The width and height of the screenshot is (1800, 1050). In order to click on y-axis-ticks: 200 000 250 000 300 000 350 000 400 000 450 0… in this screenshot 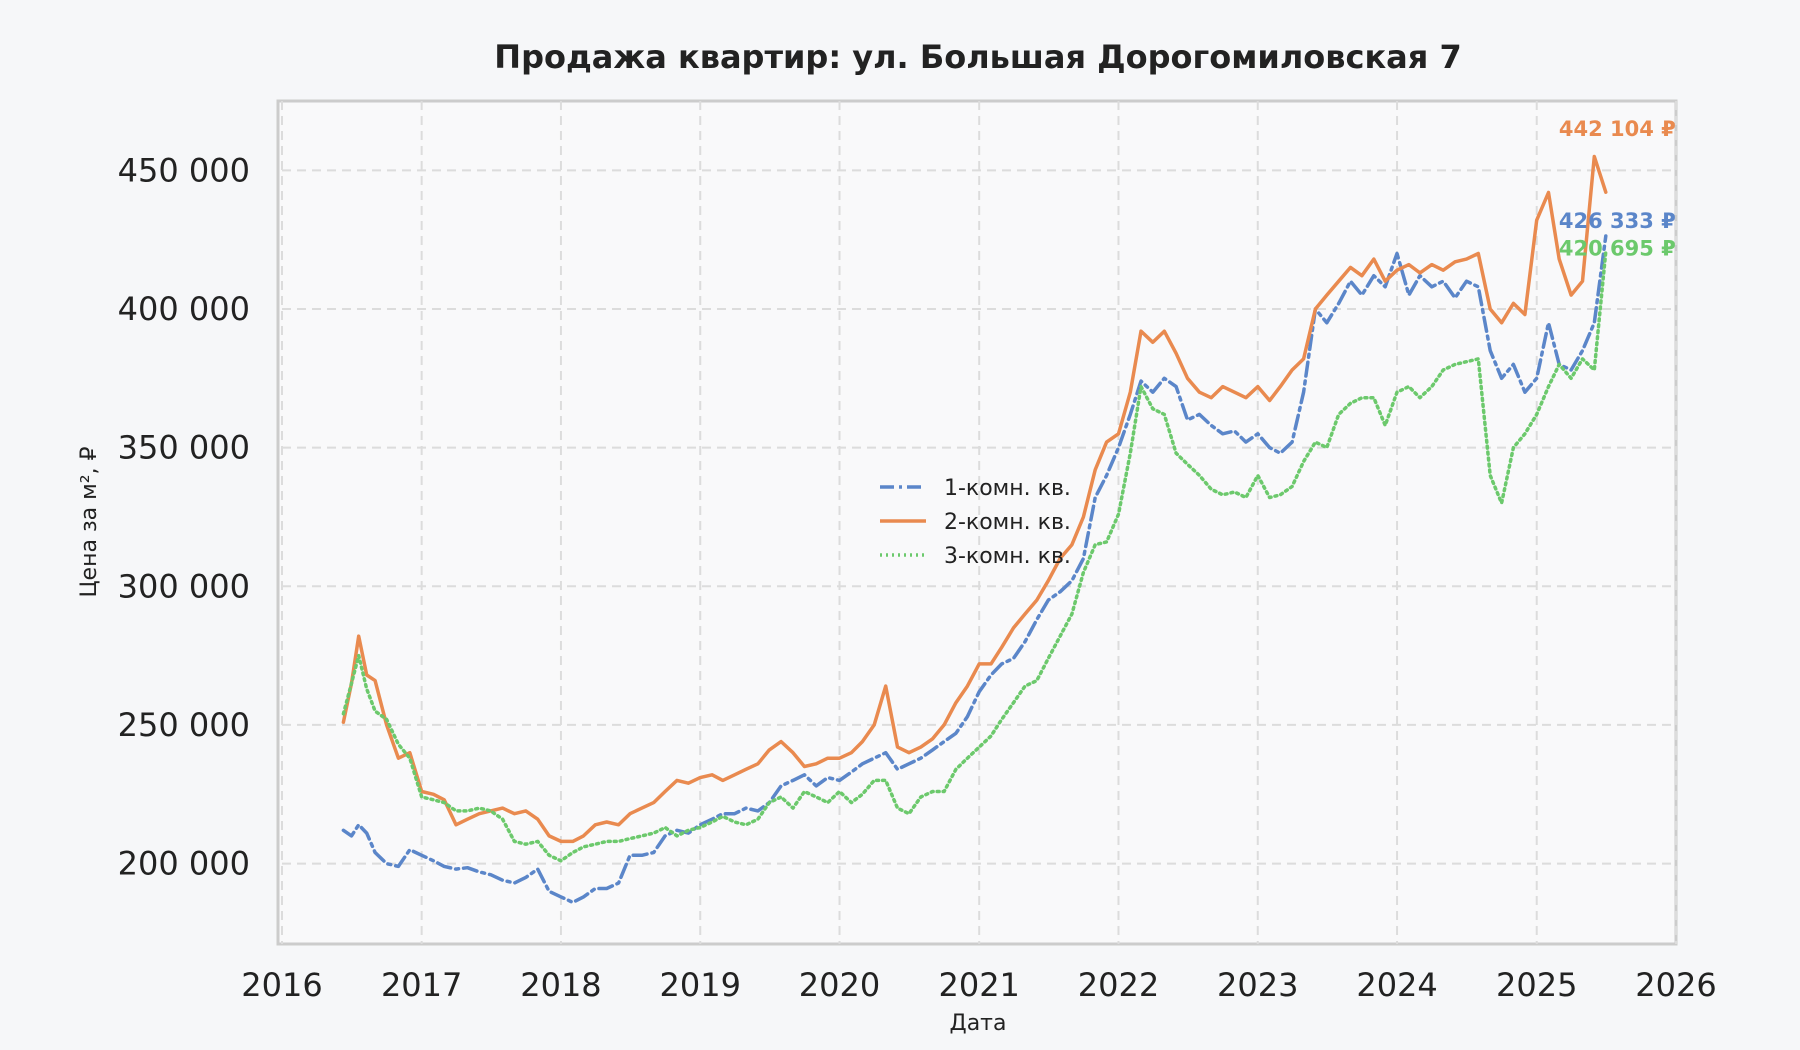, I will do `click(184, 516)`.